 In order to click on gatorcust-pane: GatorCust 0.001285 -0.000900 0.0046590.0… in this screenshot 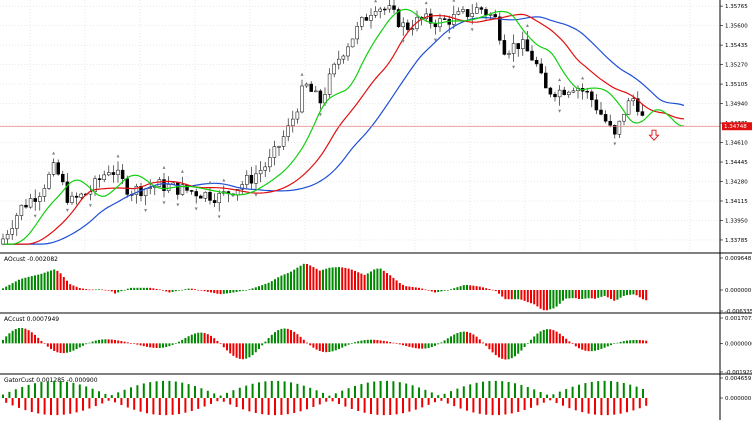, I will do `click(376, 394)`.